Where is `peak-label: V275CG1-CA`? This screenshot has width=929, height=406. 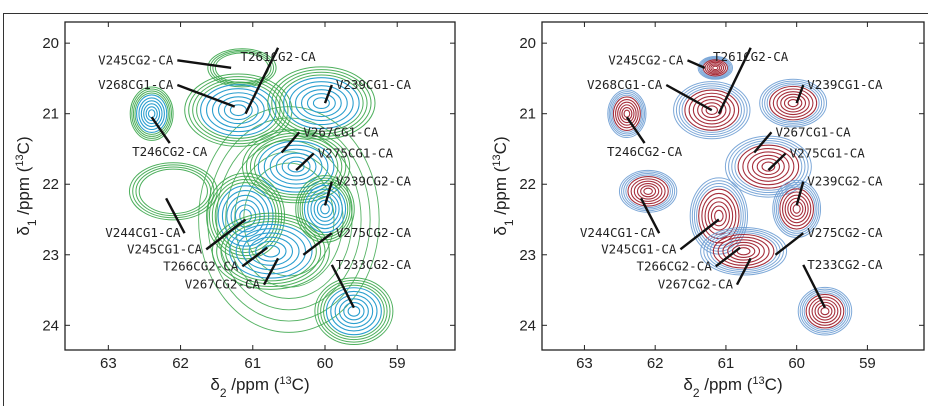 peak-label: V275CG1-CA is located at coordinates (828, 152).